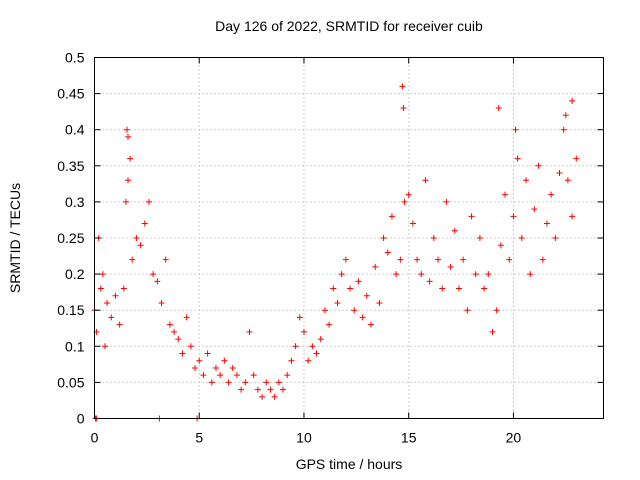  What do you see at coordinates (349, 464) in the screenshot?
I see `x-axis-label: GPS time / hours` at bounding box center [349, 464].